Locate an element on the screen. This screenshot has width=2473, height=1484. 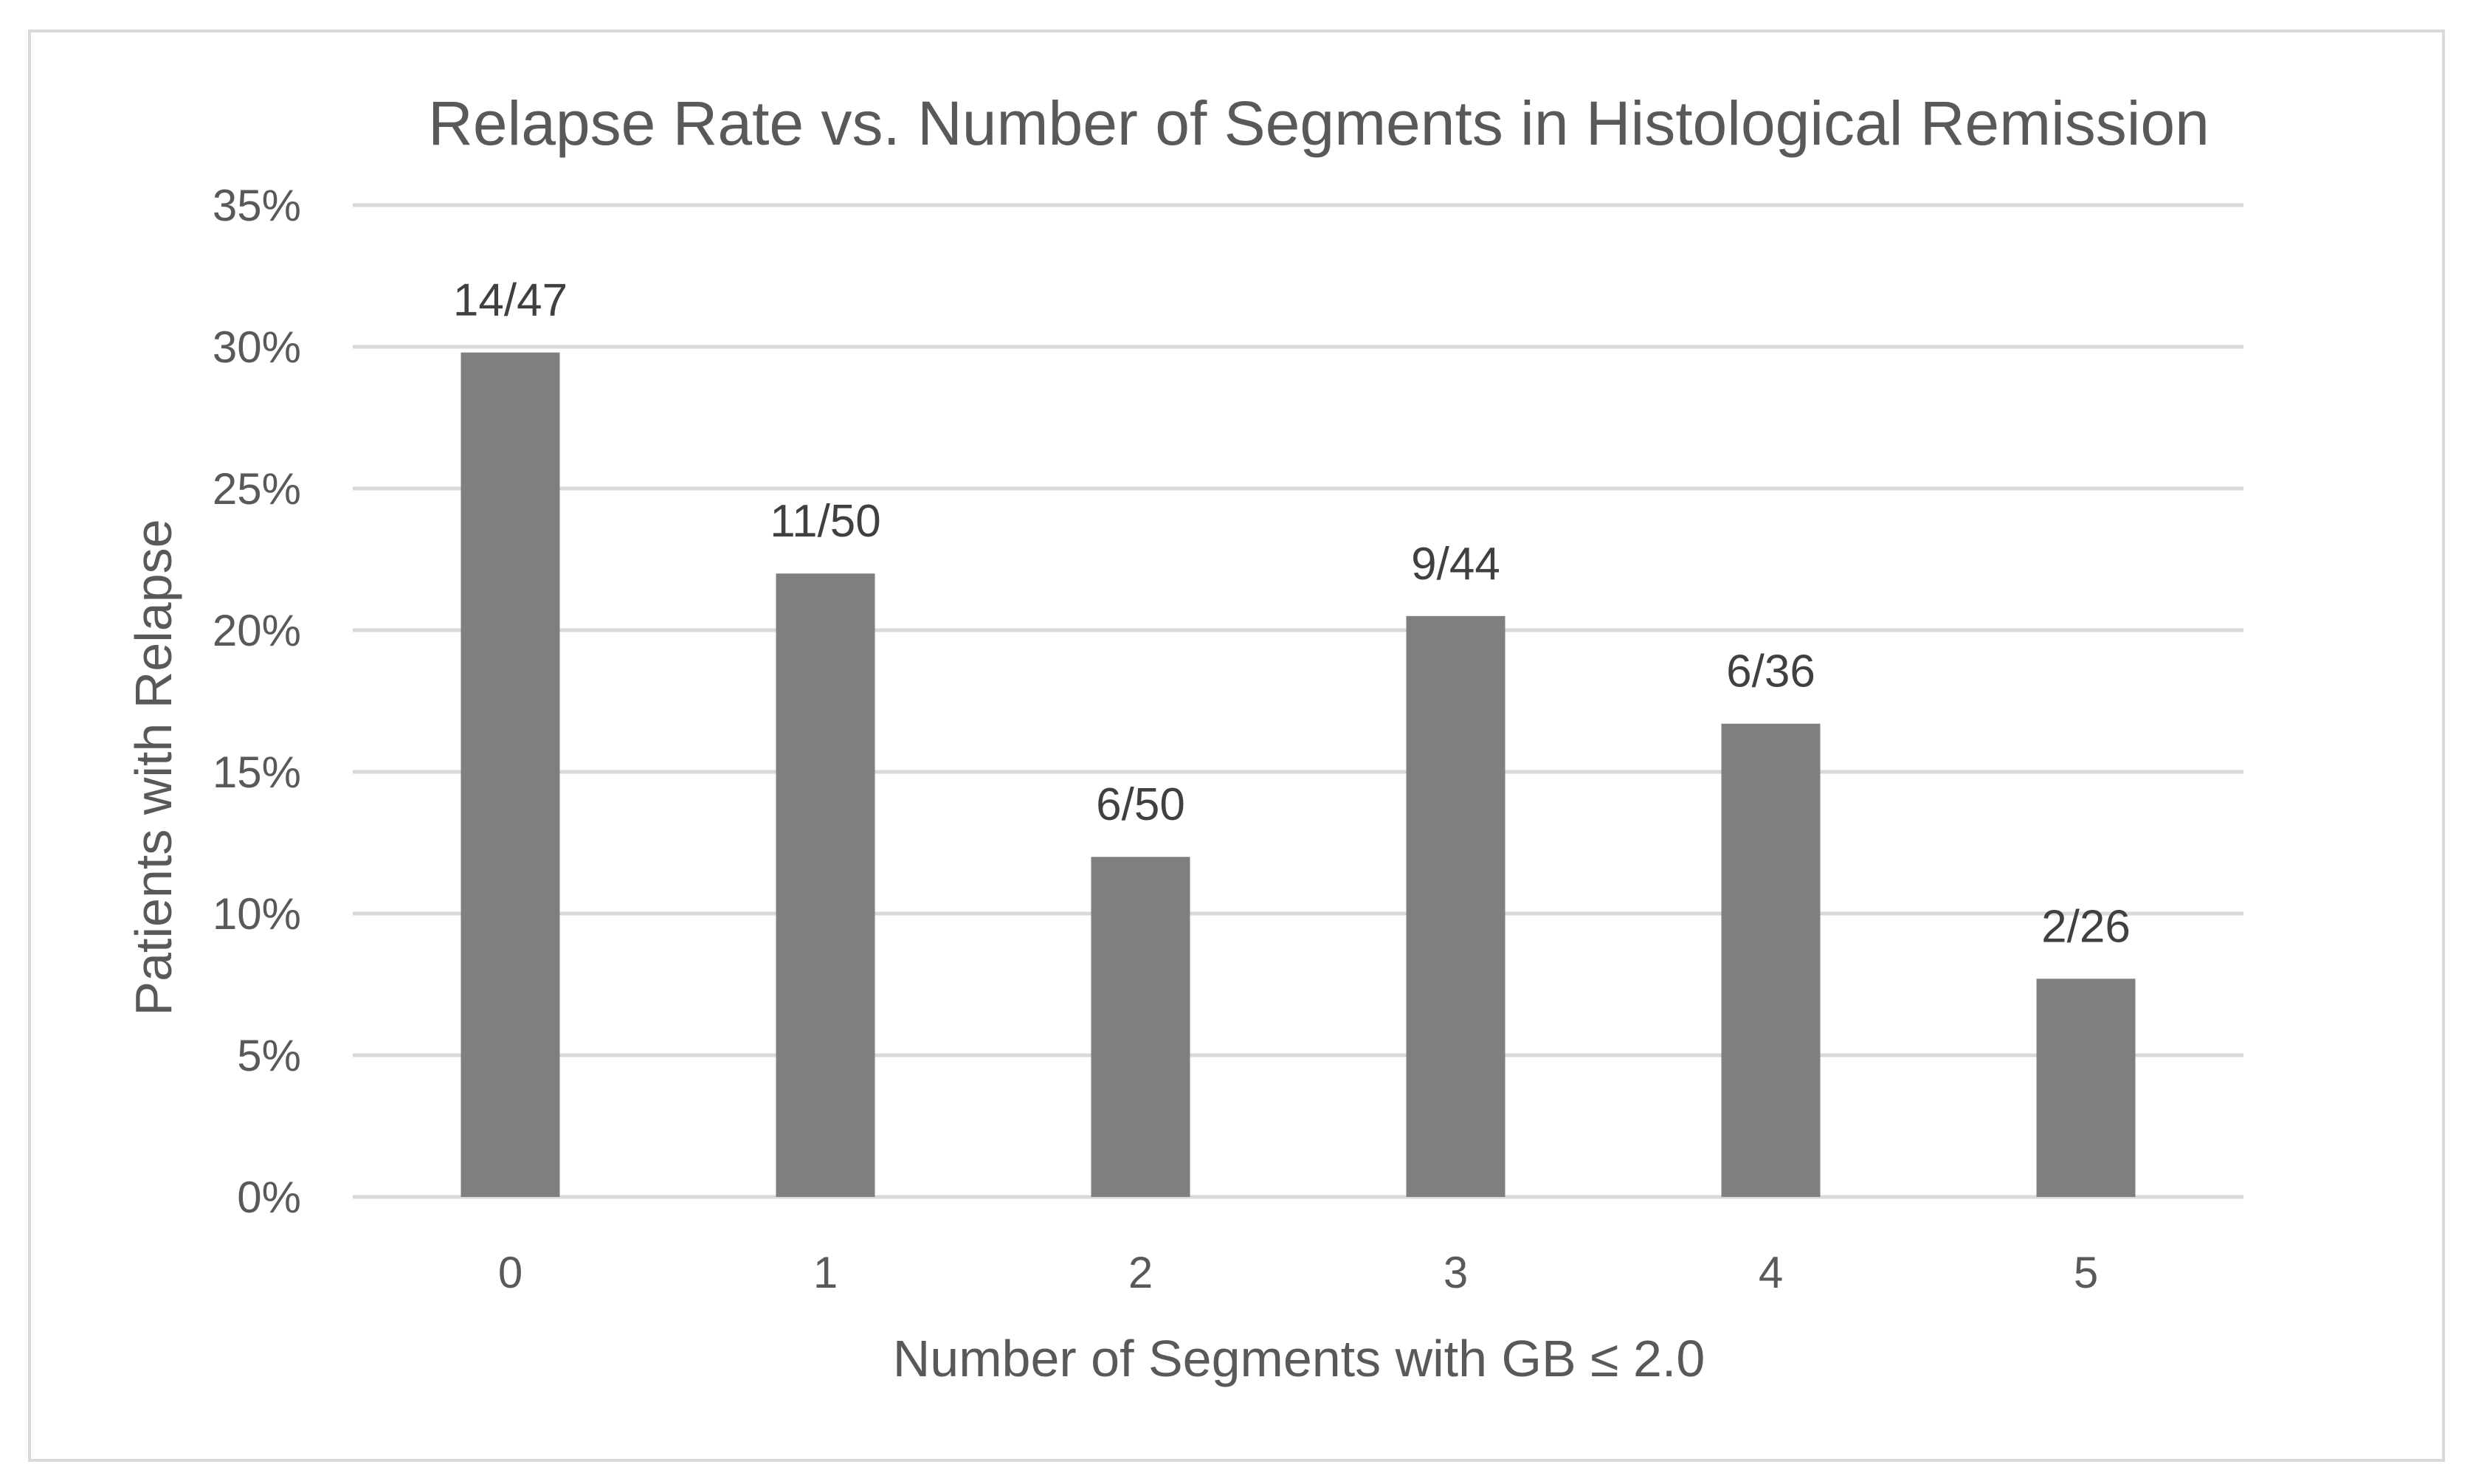
y-tick-label: 0% is located at coordinates (269, 1197).